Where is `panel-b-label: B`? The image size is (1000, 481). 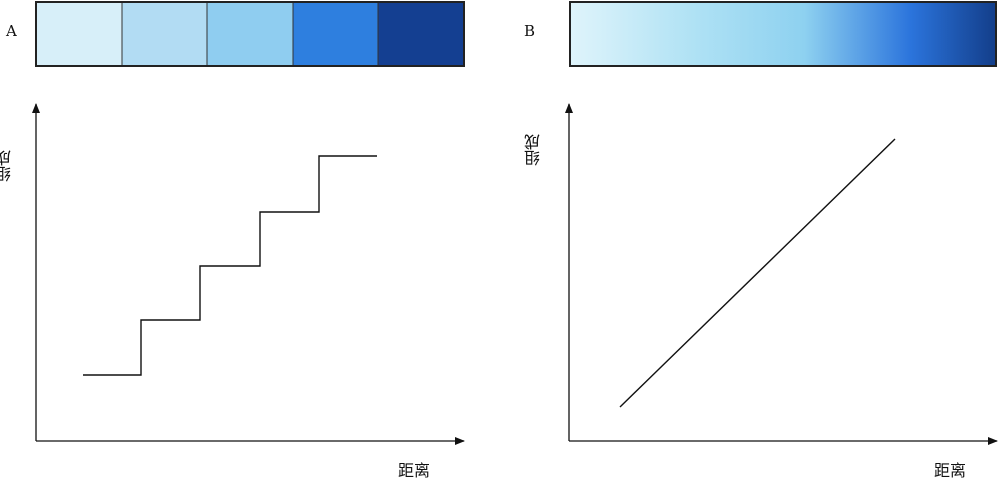
panel-b-label: B is located at coordinates (530, 31).